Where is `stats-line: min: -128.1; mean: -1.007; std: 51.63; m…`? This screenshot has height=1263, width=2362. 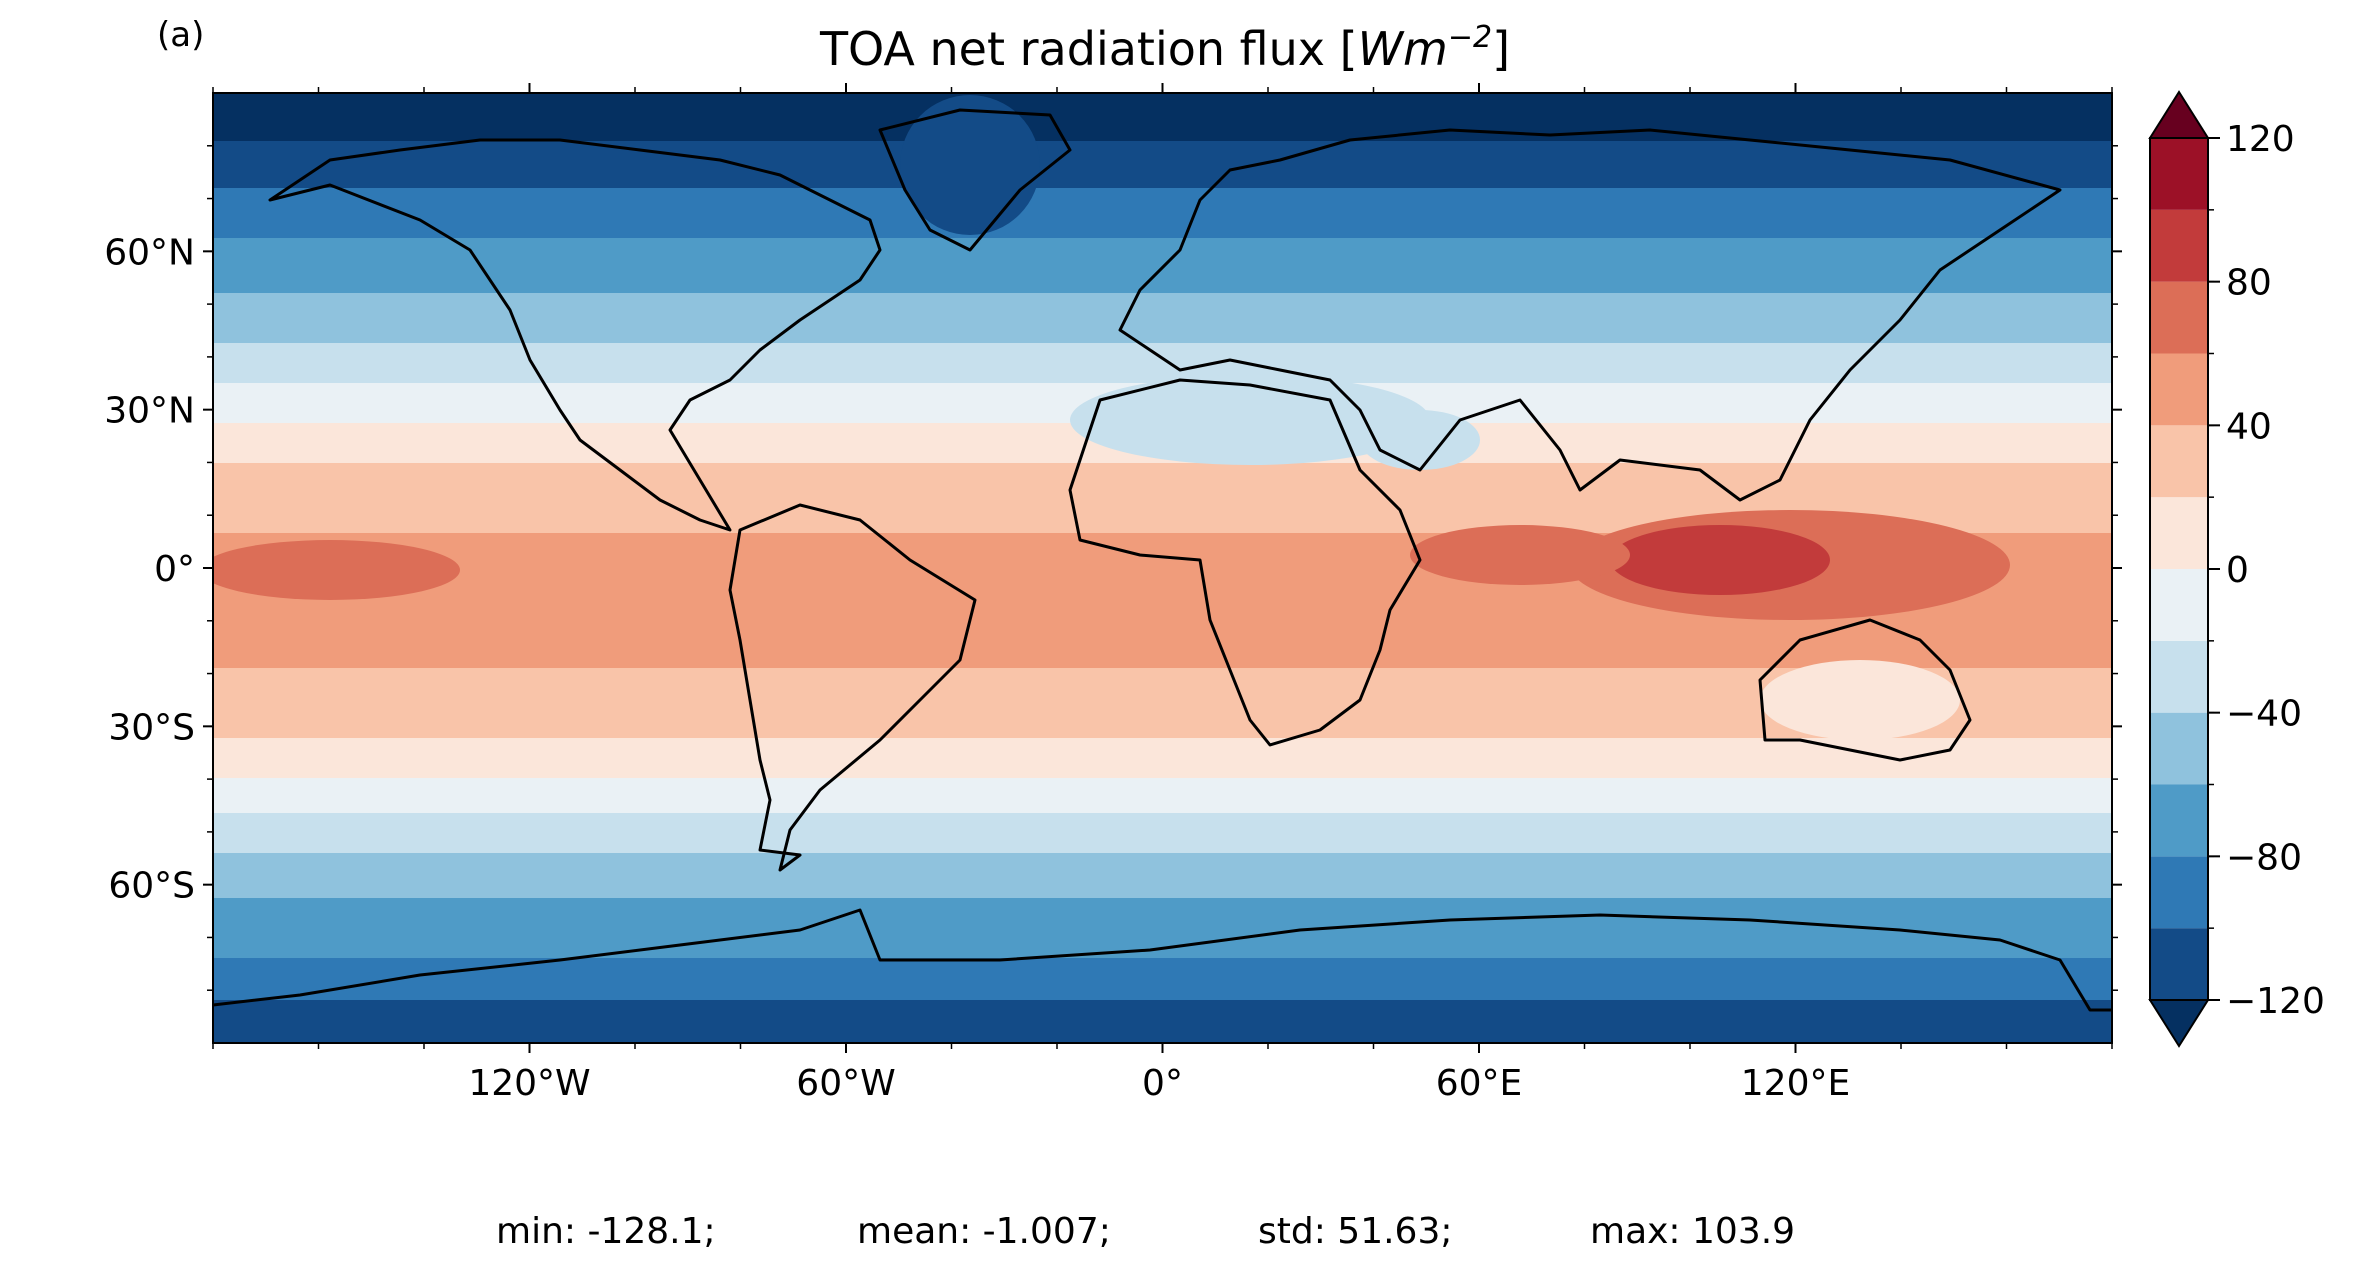 stats-line: min: -128.1; mean: -1.007; std: 51.63; m… is located at coordinates (1145, 1231).